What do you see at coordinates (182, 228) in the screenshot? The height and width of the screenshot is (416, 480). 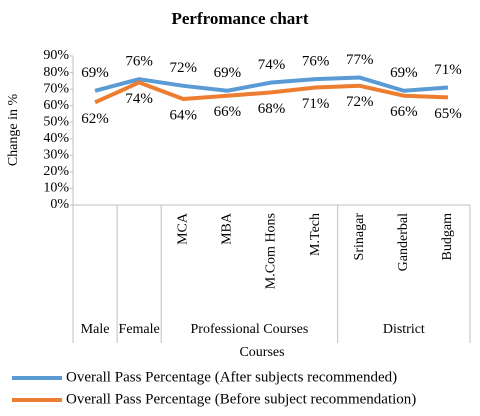 I see `x-tick-label: MCA` at bounding box center [182, 228].